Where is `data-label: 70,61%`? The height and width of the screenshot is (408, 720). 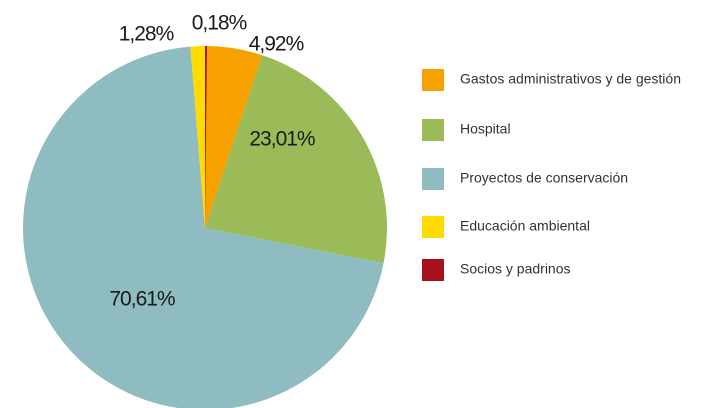
data-label: 70,61% is located at coordinates (142, 299).